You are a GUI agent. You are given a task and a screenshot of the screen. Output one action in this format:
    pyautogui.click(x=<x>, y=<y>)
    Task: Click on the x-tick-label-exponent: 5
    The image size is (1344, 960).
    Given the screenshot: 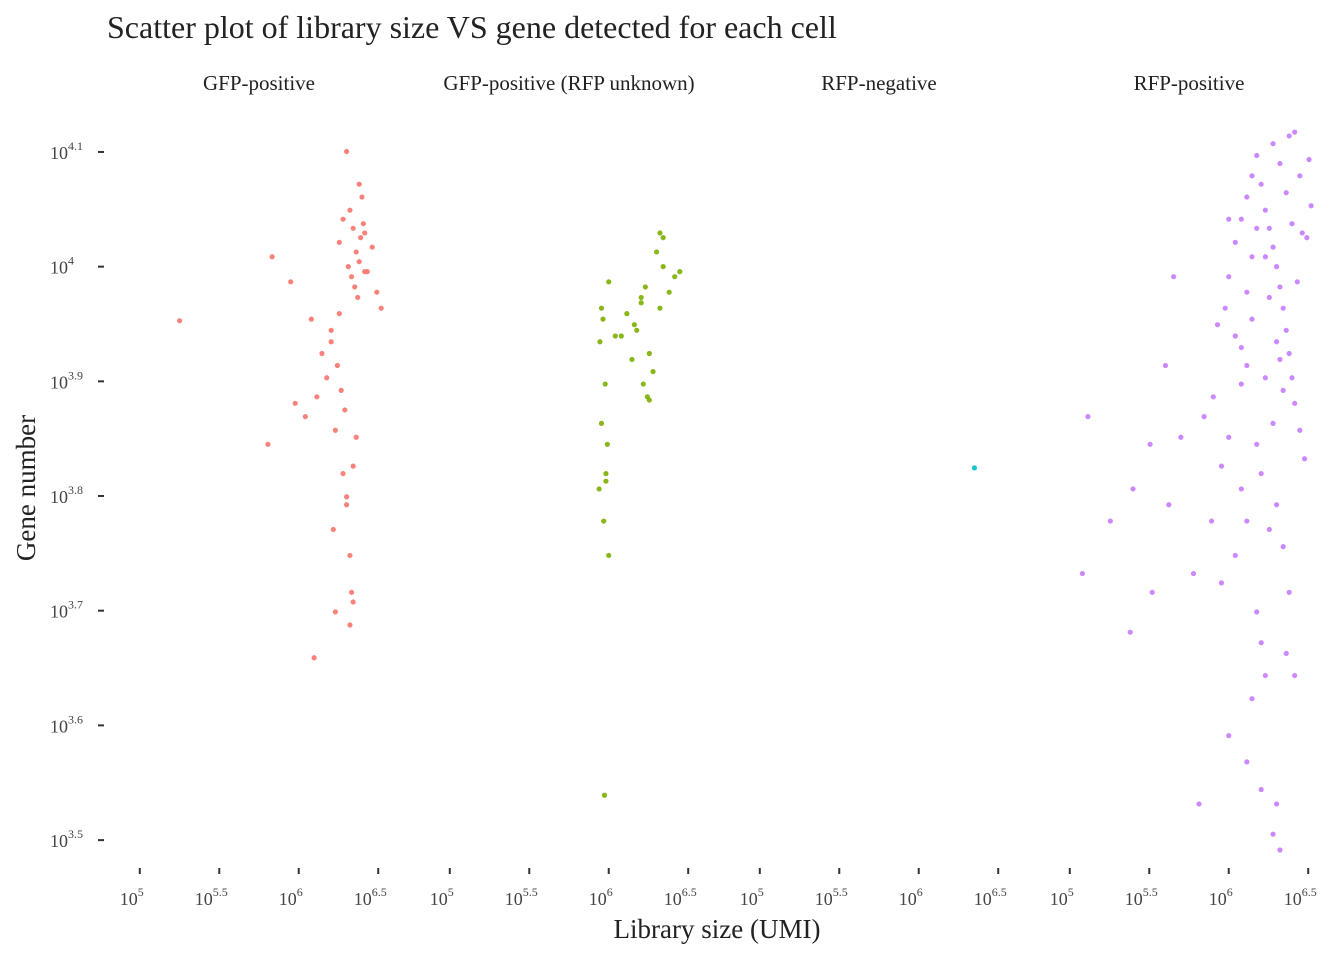 What is the action you would take?
    pyautogui.click(x=141, y=892)
    